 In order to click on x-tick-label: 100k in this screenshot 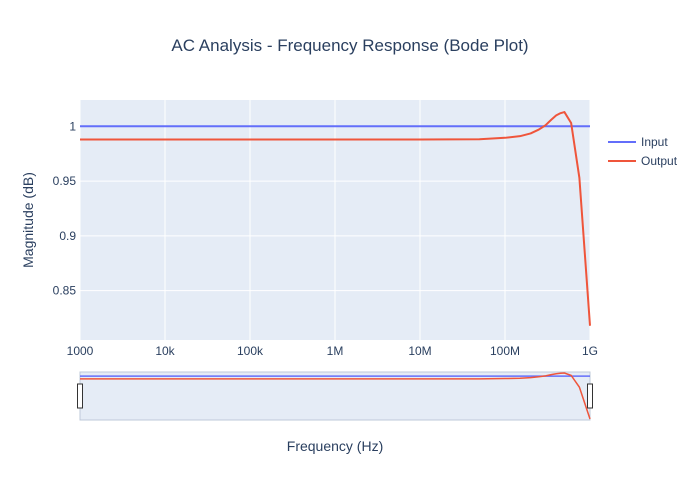, I will do `click(250, 351)`.